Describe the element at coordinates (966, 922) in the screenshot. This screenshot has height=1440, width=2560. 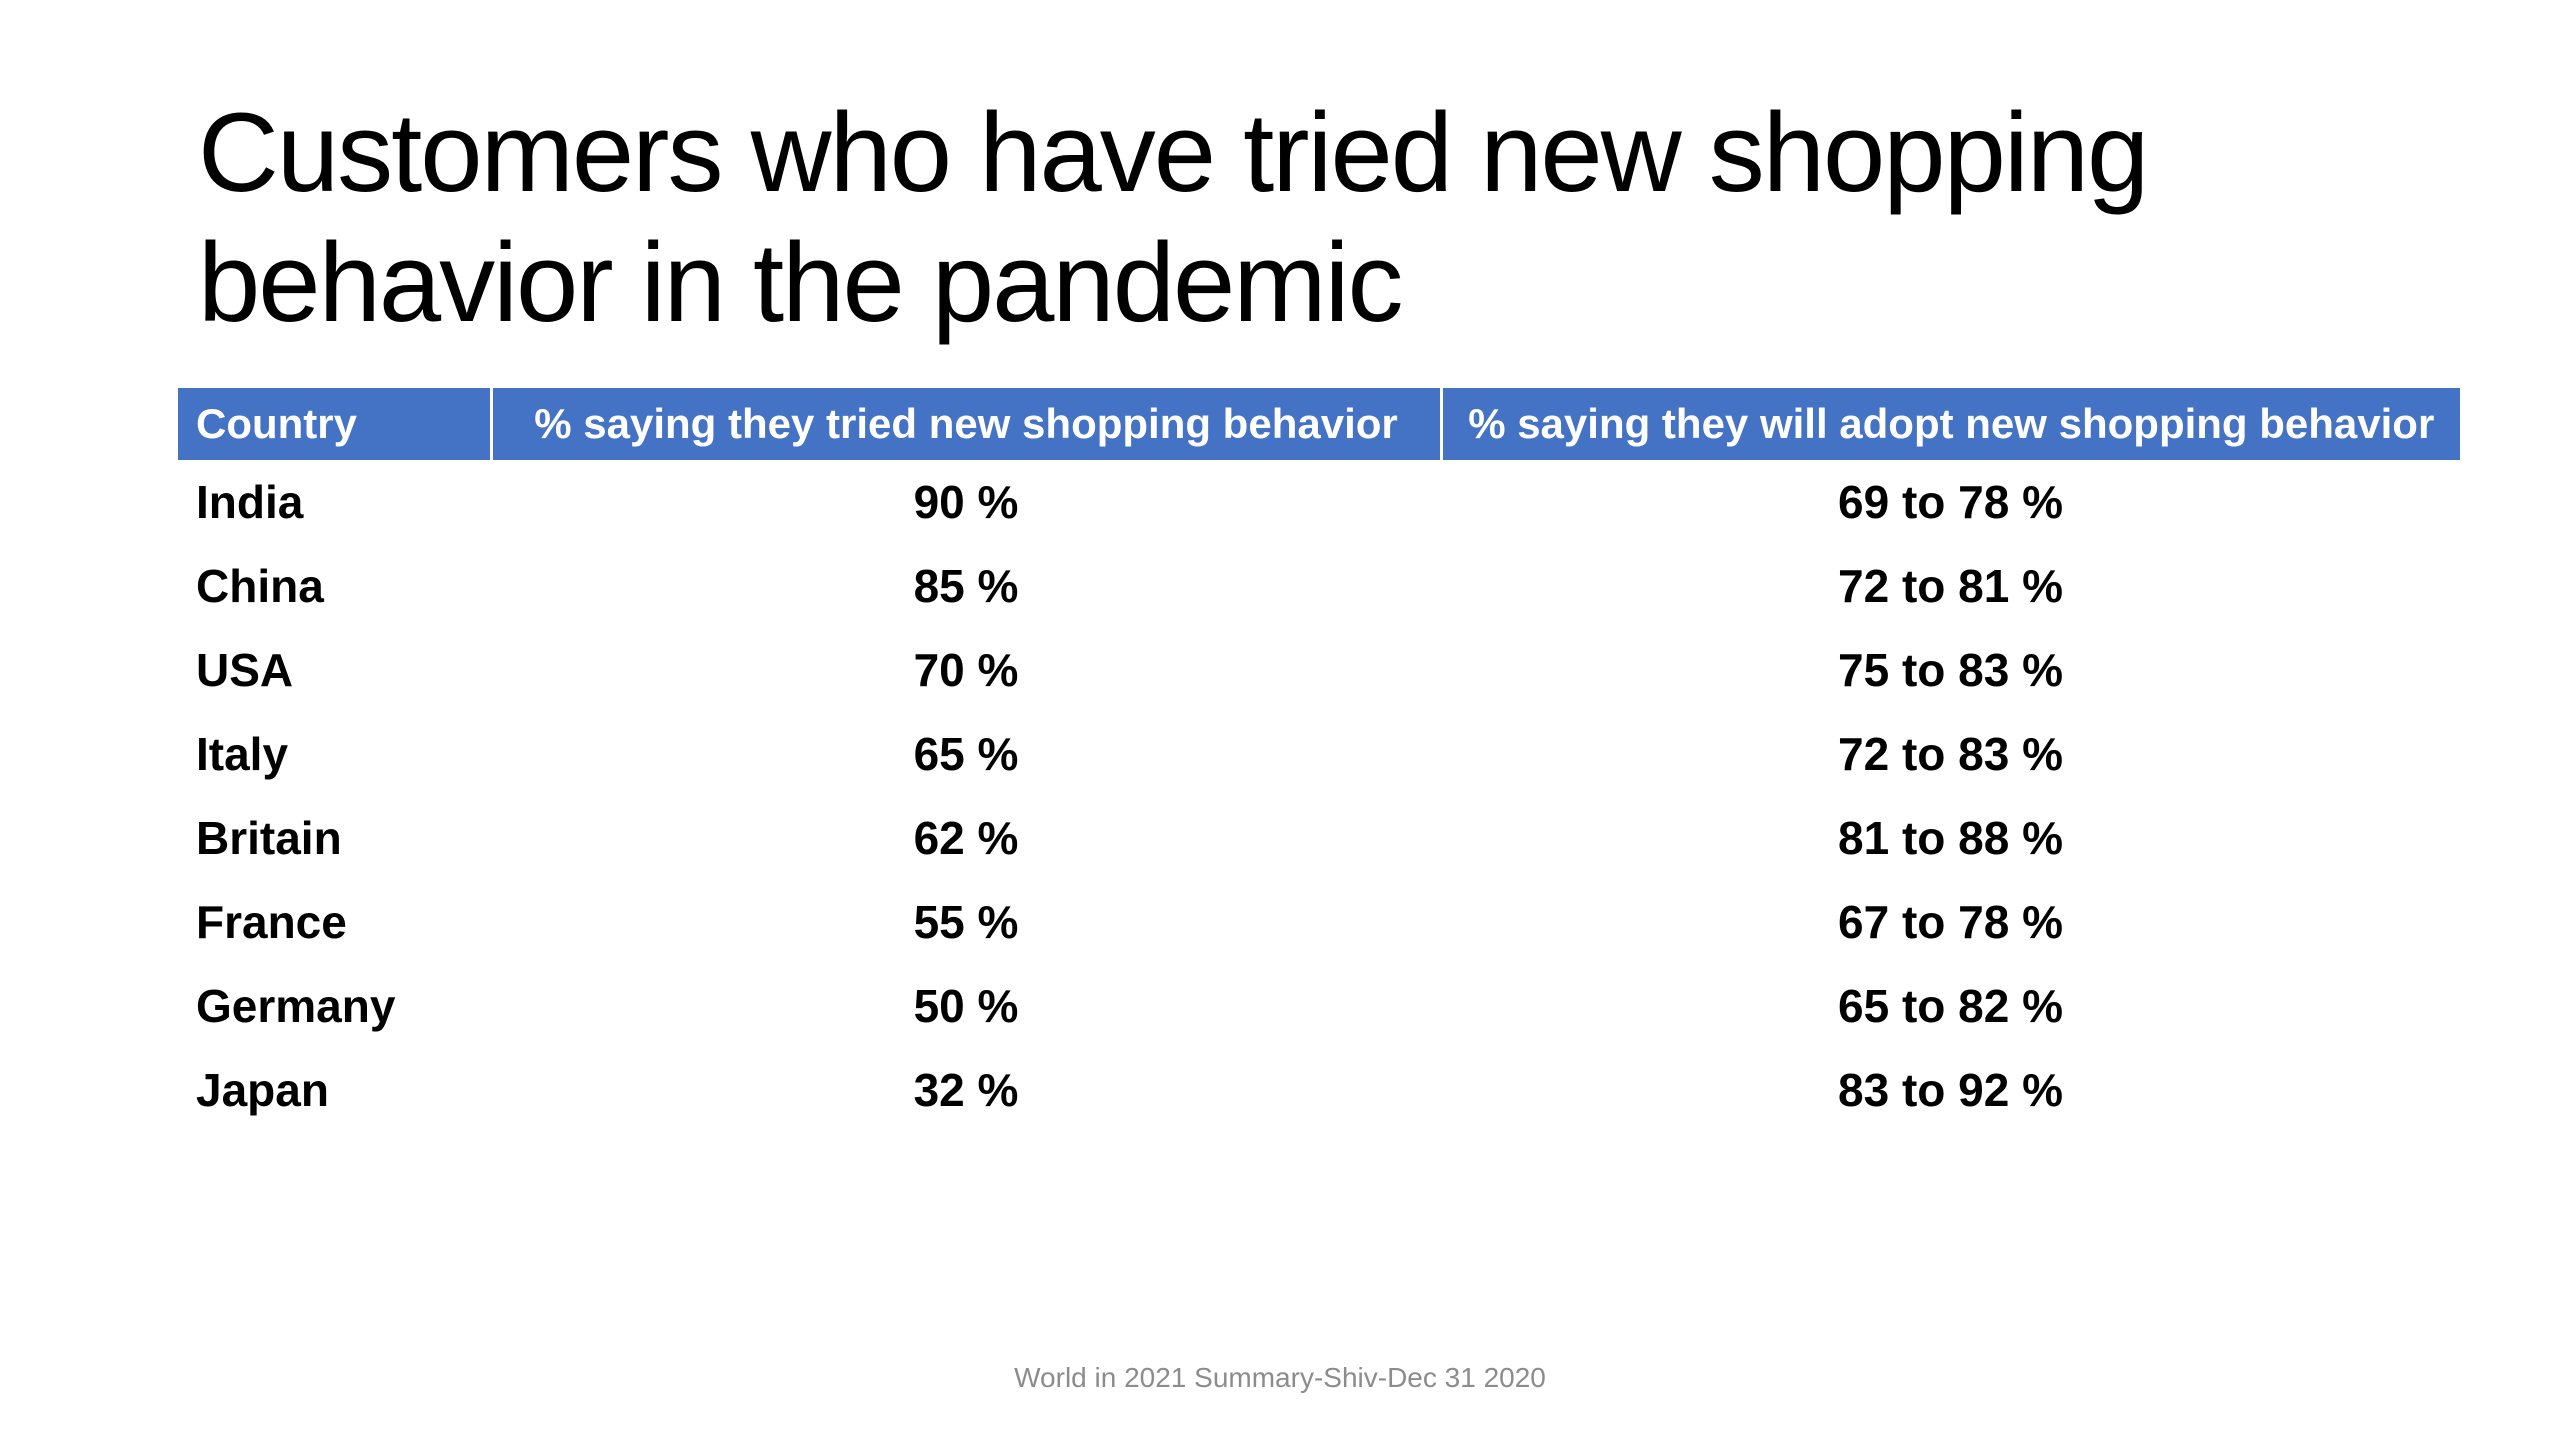
I see `tried-percent-cell: 55 %` at that location.